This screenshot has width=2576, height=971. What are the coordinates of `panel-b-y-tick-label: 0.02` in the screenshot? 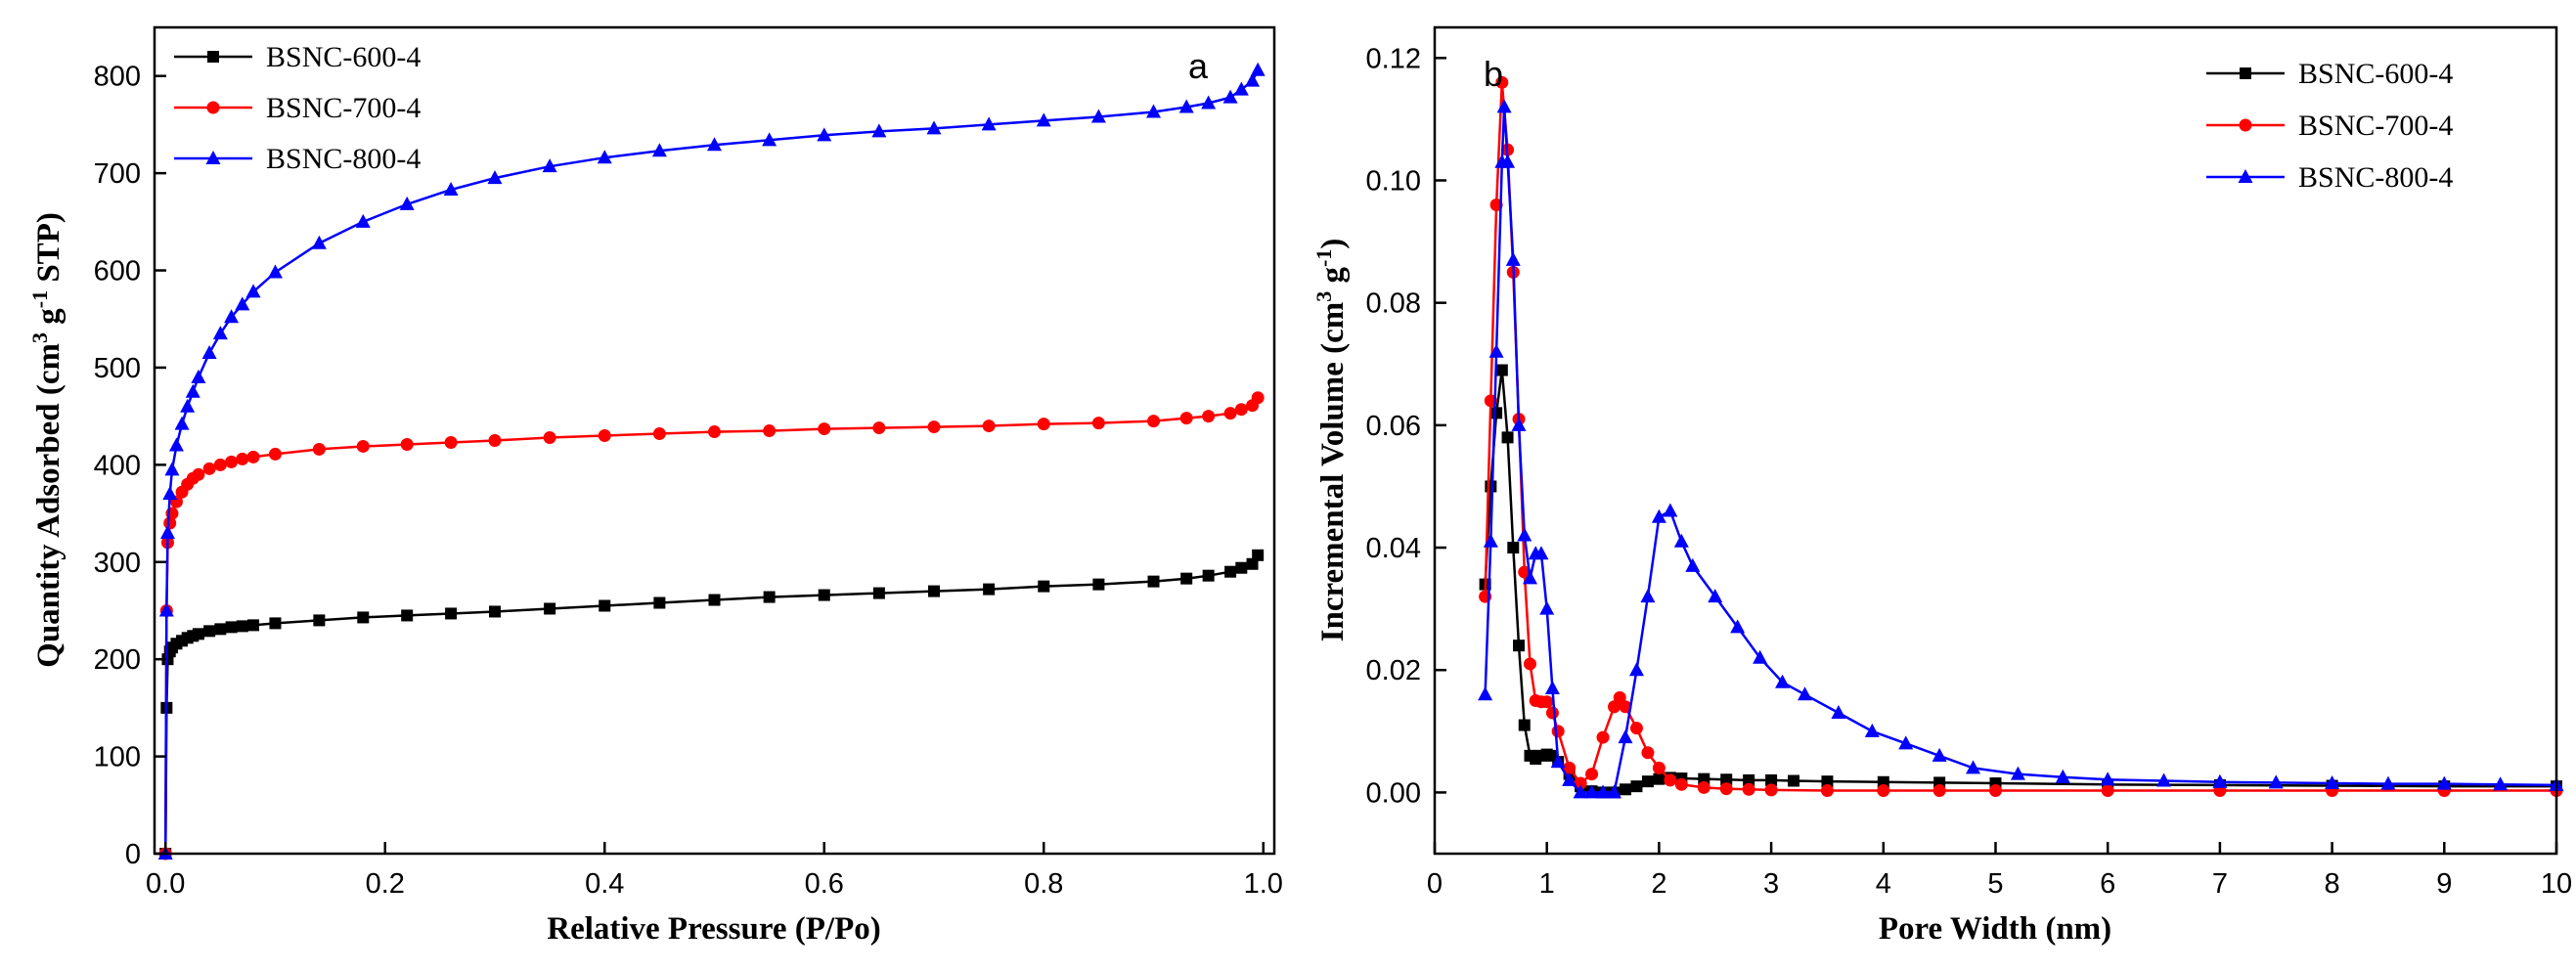 It's located at (1393, 670).